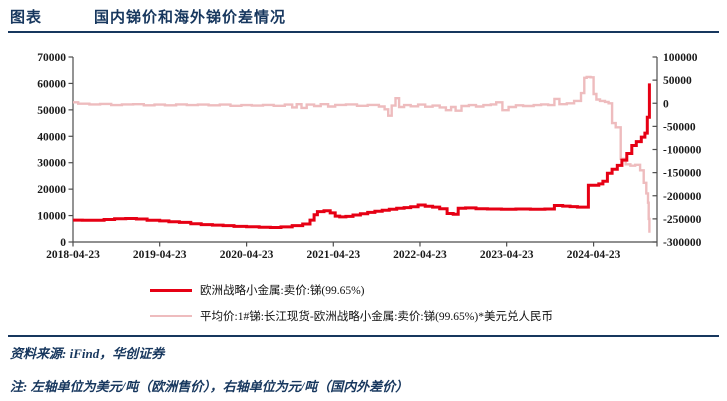 Image resolution: width=727 pixels, height=401 pixels. What do you see at coordinates (73, 255) in the screenshot?
I see `svg-text: 2018-04-23` at bounding box center [73, 255].